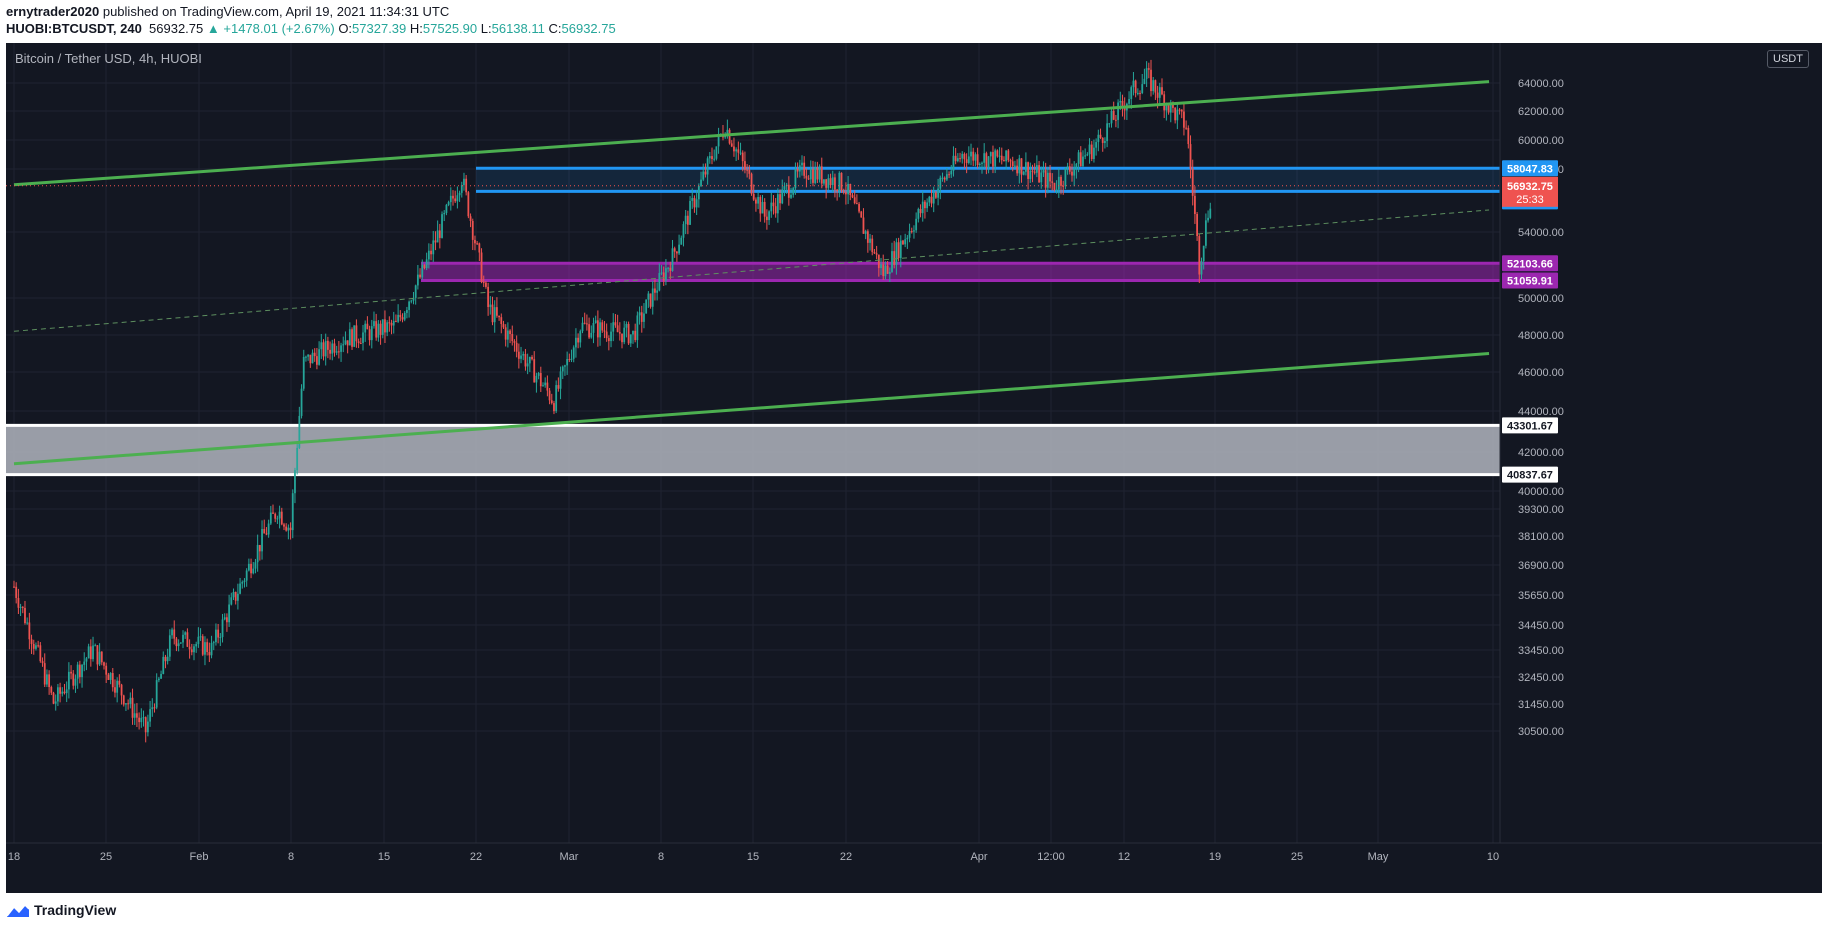  I want to click on open-value: 57327.39, so click(379, 28).